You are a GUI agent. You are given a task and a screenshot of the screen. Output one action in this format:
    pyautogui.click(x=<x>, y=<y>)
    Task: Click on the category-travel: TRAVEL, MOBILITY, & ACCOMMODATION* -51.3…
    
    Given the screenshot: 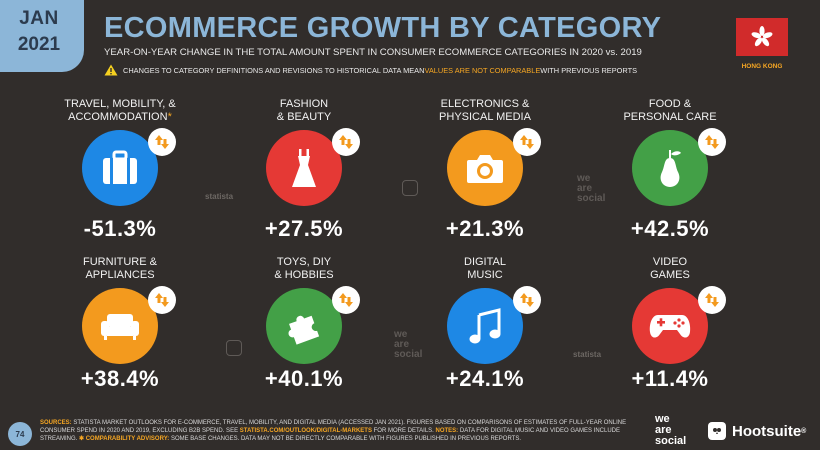 What is the action you would take?
    pyautogui.click(x=120, y=169)
    